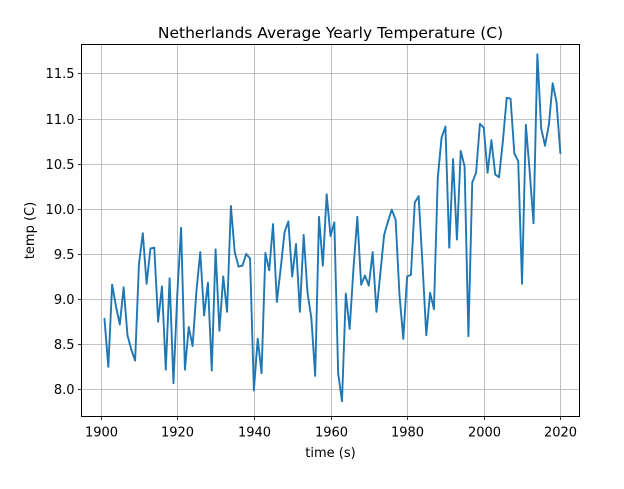 The width and height of the screenshot is (624, 489). Describe the element at coordinates (101, 433) in the screenshot. I see `x-tick-label: 1900` at that location.